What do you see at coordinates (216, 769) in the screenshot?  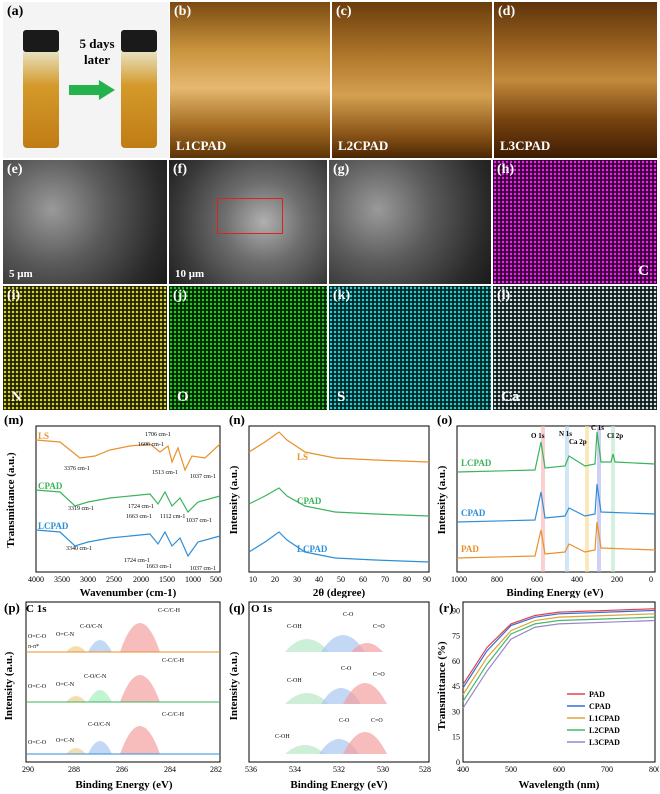 I see `svg-text: 282` at bounding box center [216, 769].